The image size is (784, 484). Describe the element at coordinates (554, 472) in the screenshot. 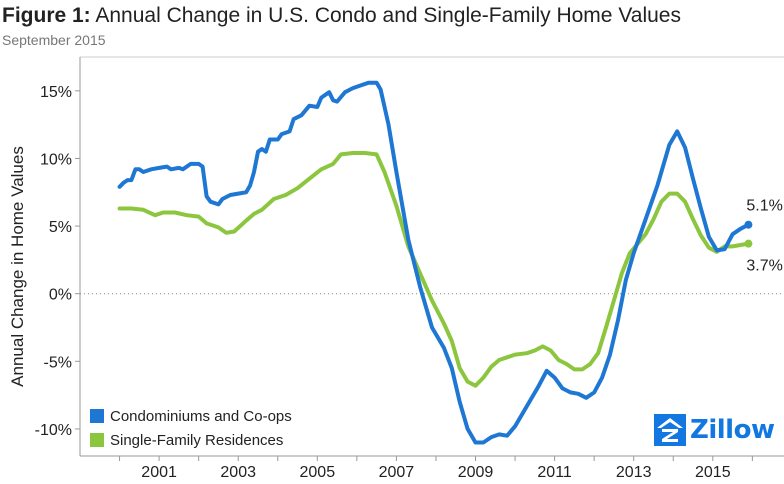

I see `x-tick-label: 2011` at that location.